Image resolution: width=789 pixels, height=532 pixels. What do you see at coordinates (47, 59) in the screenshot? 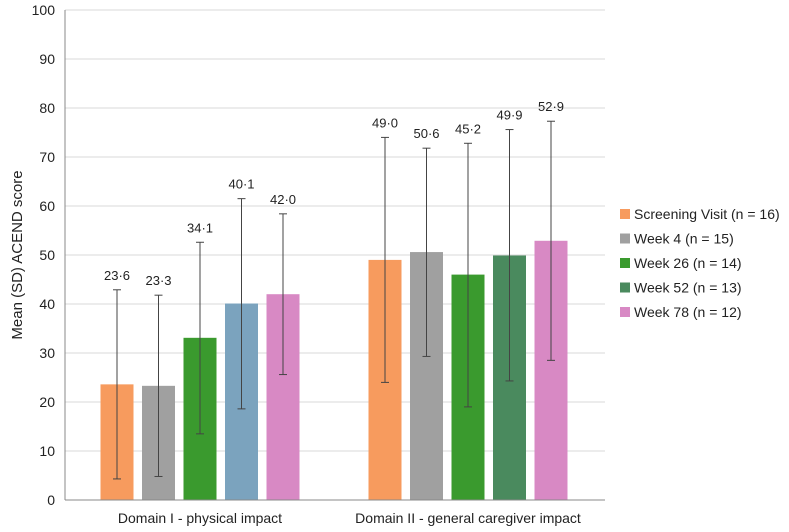
I see `y-tick-label: 90` at bounding box center [47, 59].